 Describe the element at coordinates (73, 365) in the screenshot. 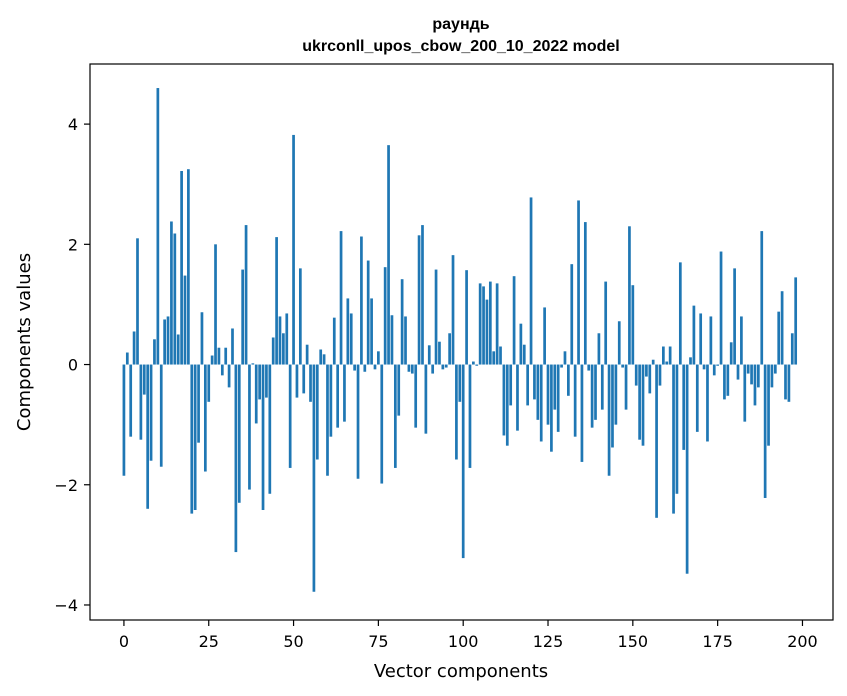

I see `y-tick-label: 0` at that location.